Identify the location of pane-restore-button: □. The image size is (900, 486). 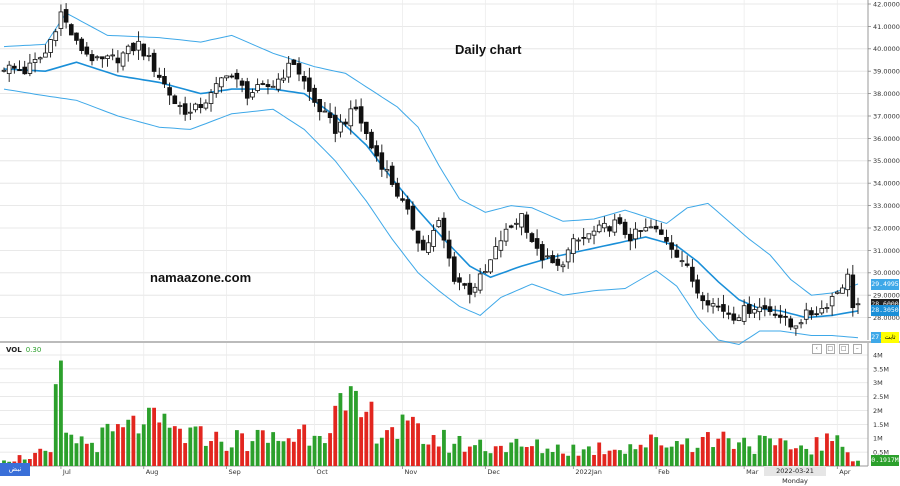
(830, 349).